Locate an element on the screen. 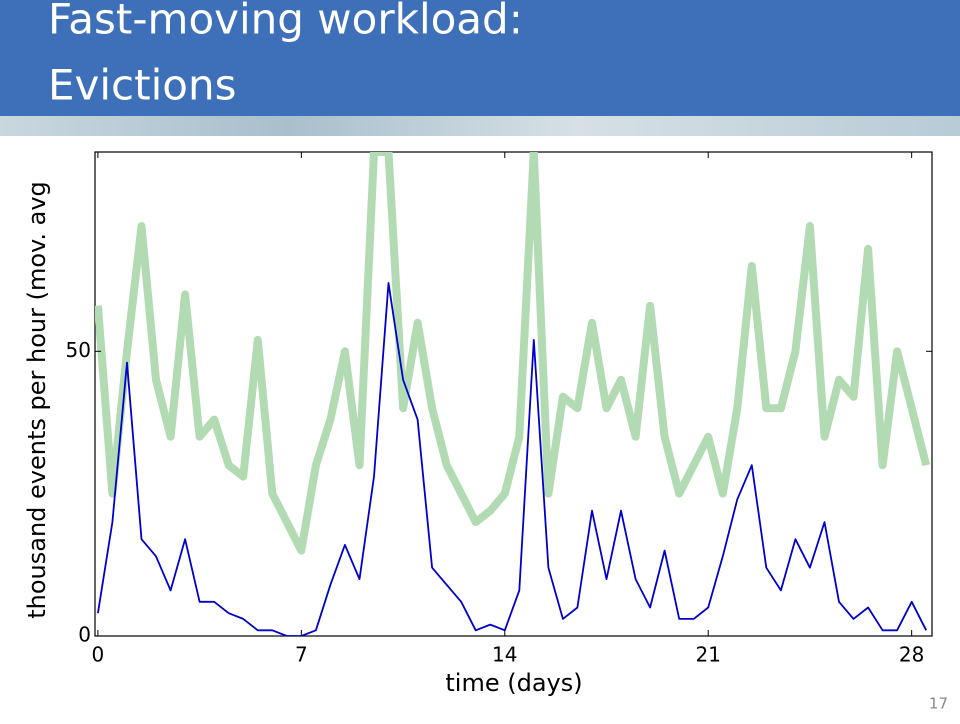  x-tick-label: 28 is located at coordinates (911, 655).